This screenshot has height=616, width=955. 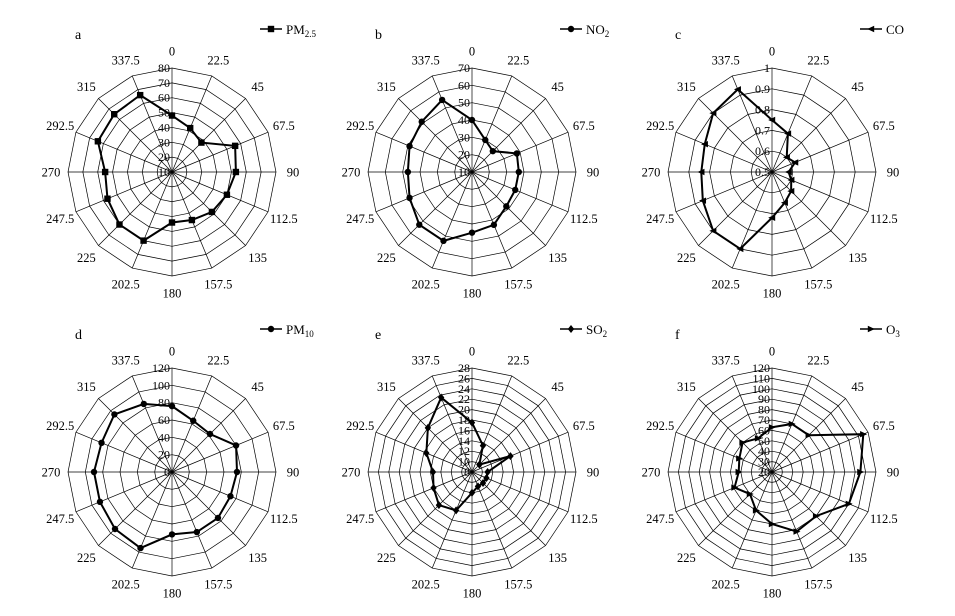 What do you see at coordinates (895, 29) in the screenshot?
I see `legend-label: CO` at bounding box center [895, 29].